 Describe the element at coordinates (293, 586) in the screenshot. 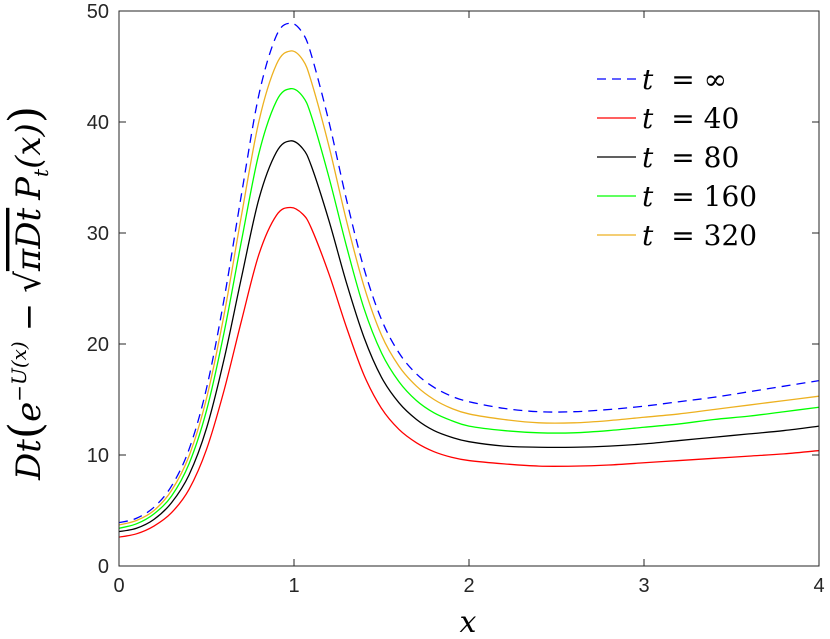

I see `x-tick-label-1: 1` at that location.